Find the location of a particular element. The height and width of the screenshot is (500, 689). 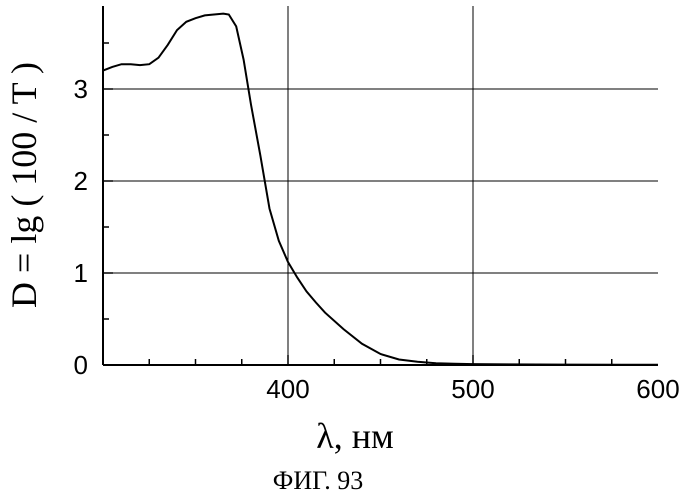

y-tick-labels: 0 1 2 3 is located at coordinates (81, 227).